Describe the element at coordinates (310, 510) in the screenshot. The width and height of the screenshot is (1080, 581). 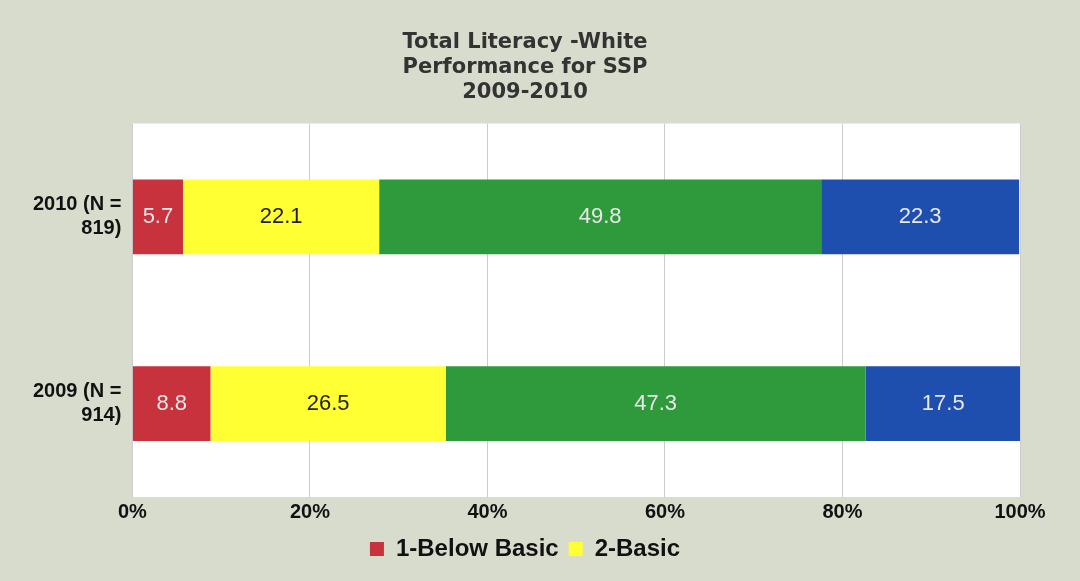
I see `x-tick-label: 20%` at that location.